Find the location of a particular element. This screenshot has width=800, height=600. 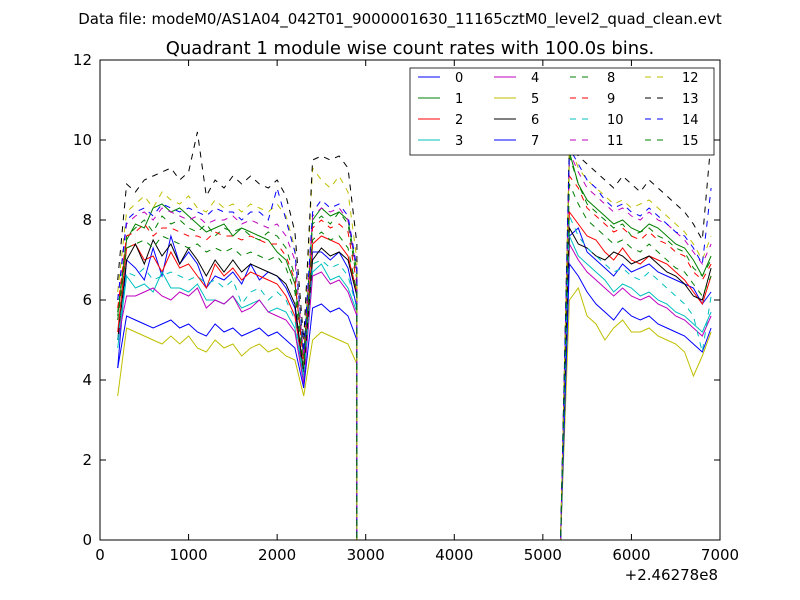

legend-label-1: 1 is located at coordinates (459, 99).